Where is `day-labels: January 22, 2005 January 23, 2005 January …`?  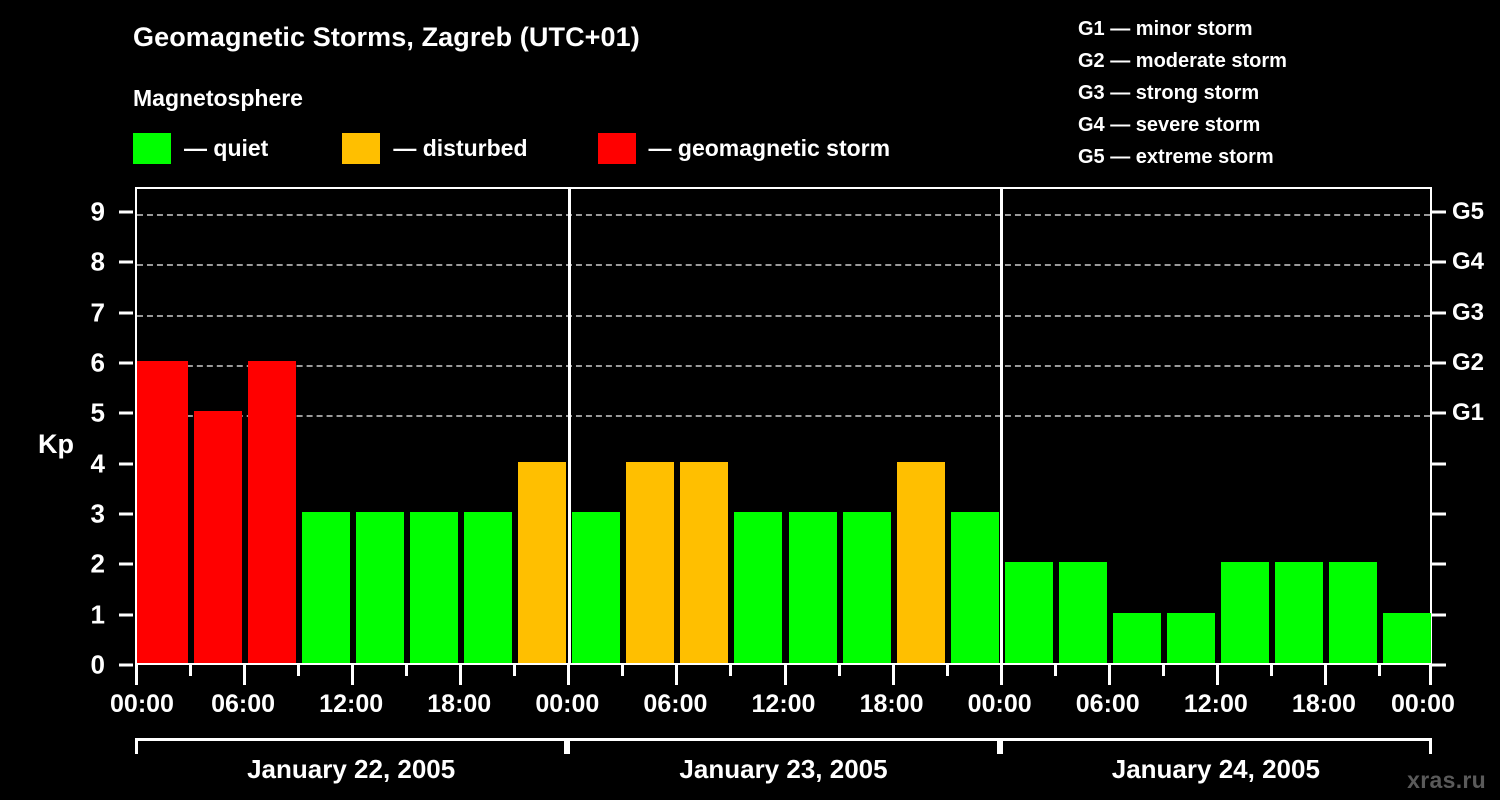 day-labels: January 22, 2005 January 23, 2005 January … is located at coordinates (783, 772).